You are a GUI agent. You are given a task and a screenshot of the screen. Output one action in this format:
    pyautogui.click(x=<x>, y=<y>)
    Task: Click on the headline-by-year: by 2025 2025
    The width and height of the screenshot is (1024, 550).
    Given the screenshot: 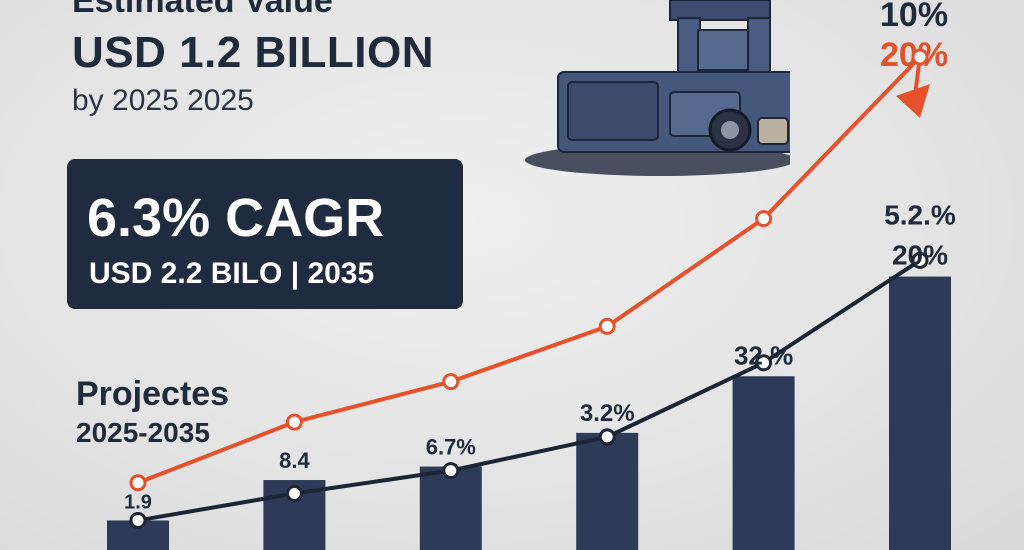 What is the action you would take?
    pyautogui.click(x=163, y=100)
    